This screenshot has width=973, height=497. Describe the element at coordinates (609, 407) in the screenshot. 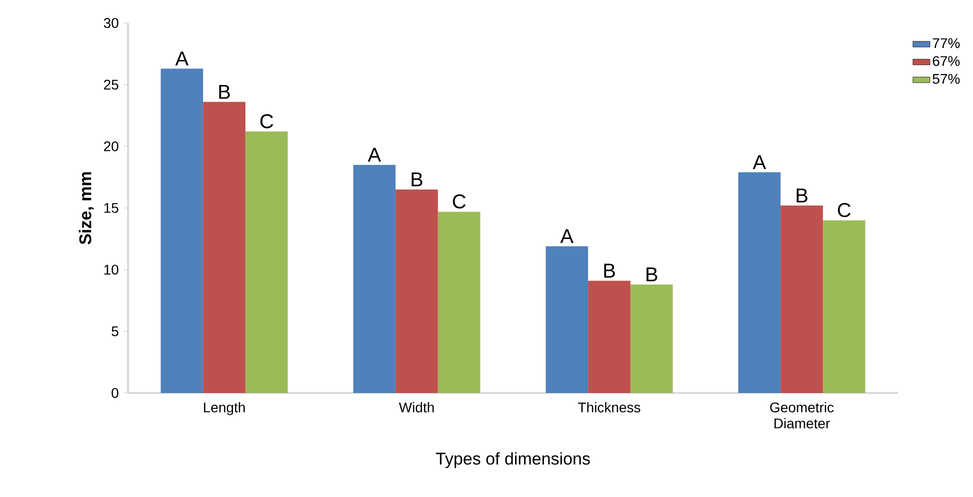

I see `x-tick-label: Thickness` at that location.